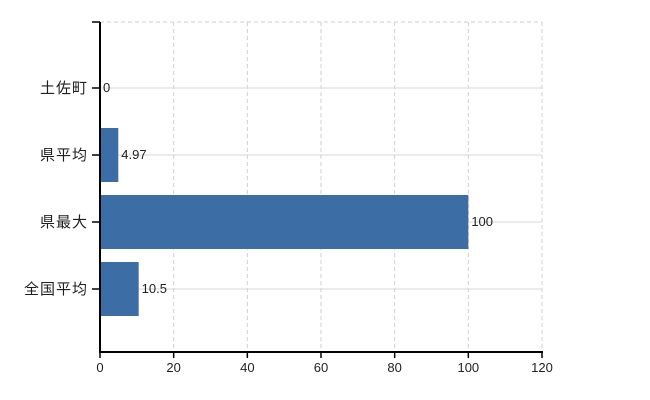 This screenshot has width=650, height=400. I want to click on x-tick-label: 100, so click(468, 367).